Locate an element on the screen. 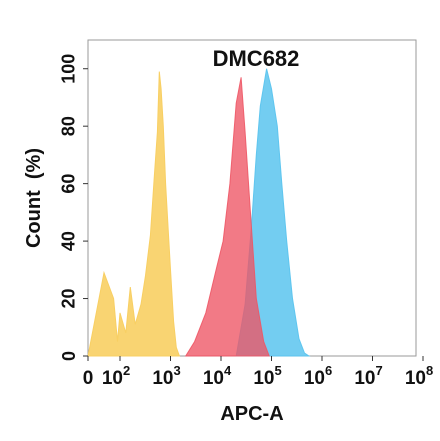  x-tick-label: 10⁷ is located at coordinates (368, 376).